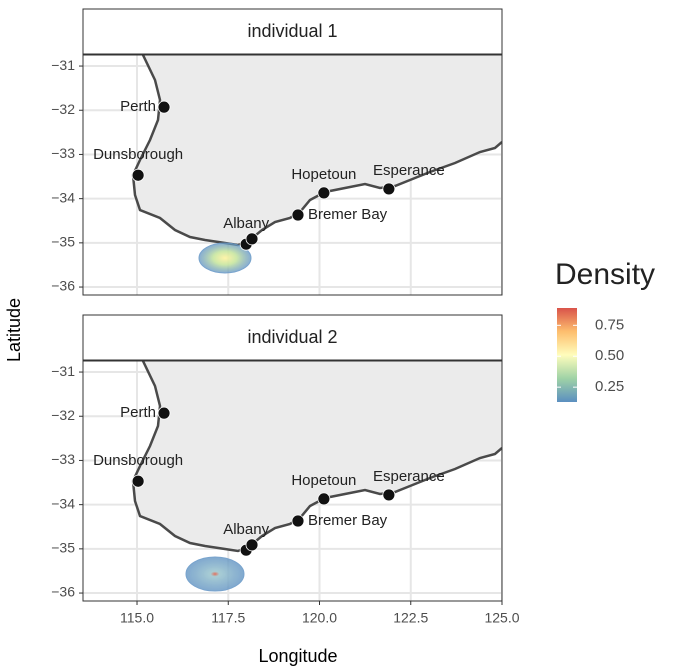  Describe the element at coordinates (609, 324) in the screenshot. I see `legend-label: 0.75` at that location.